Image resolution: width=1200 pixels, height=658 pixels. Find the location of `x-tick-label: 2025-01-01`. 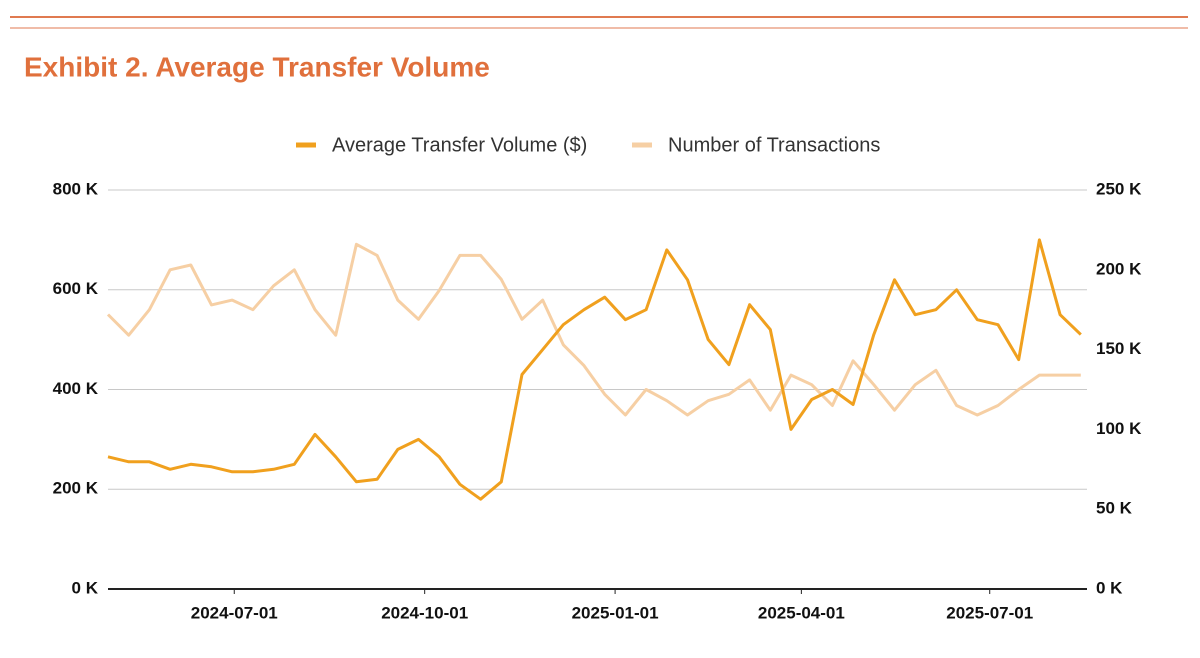

x-tick-label: 2025-01-01 is located at coordinates (615, 612).